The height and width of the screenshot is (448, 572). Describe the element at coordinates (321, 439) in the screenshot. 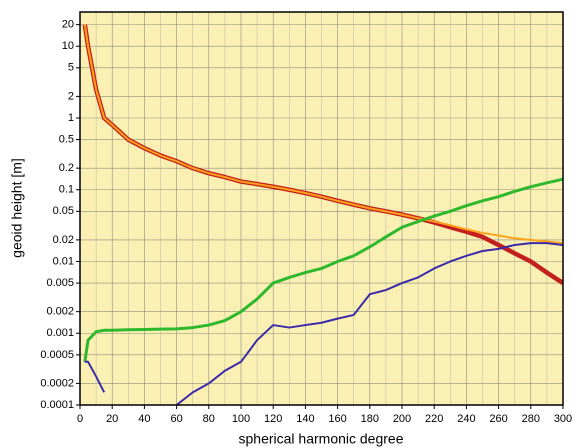

I see `x-axis-label: spherical harmonic degree` at that location.